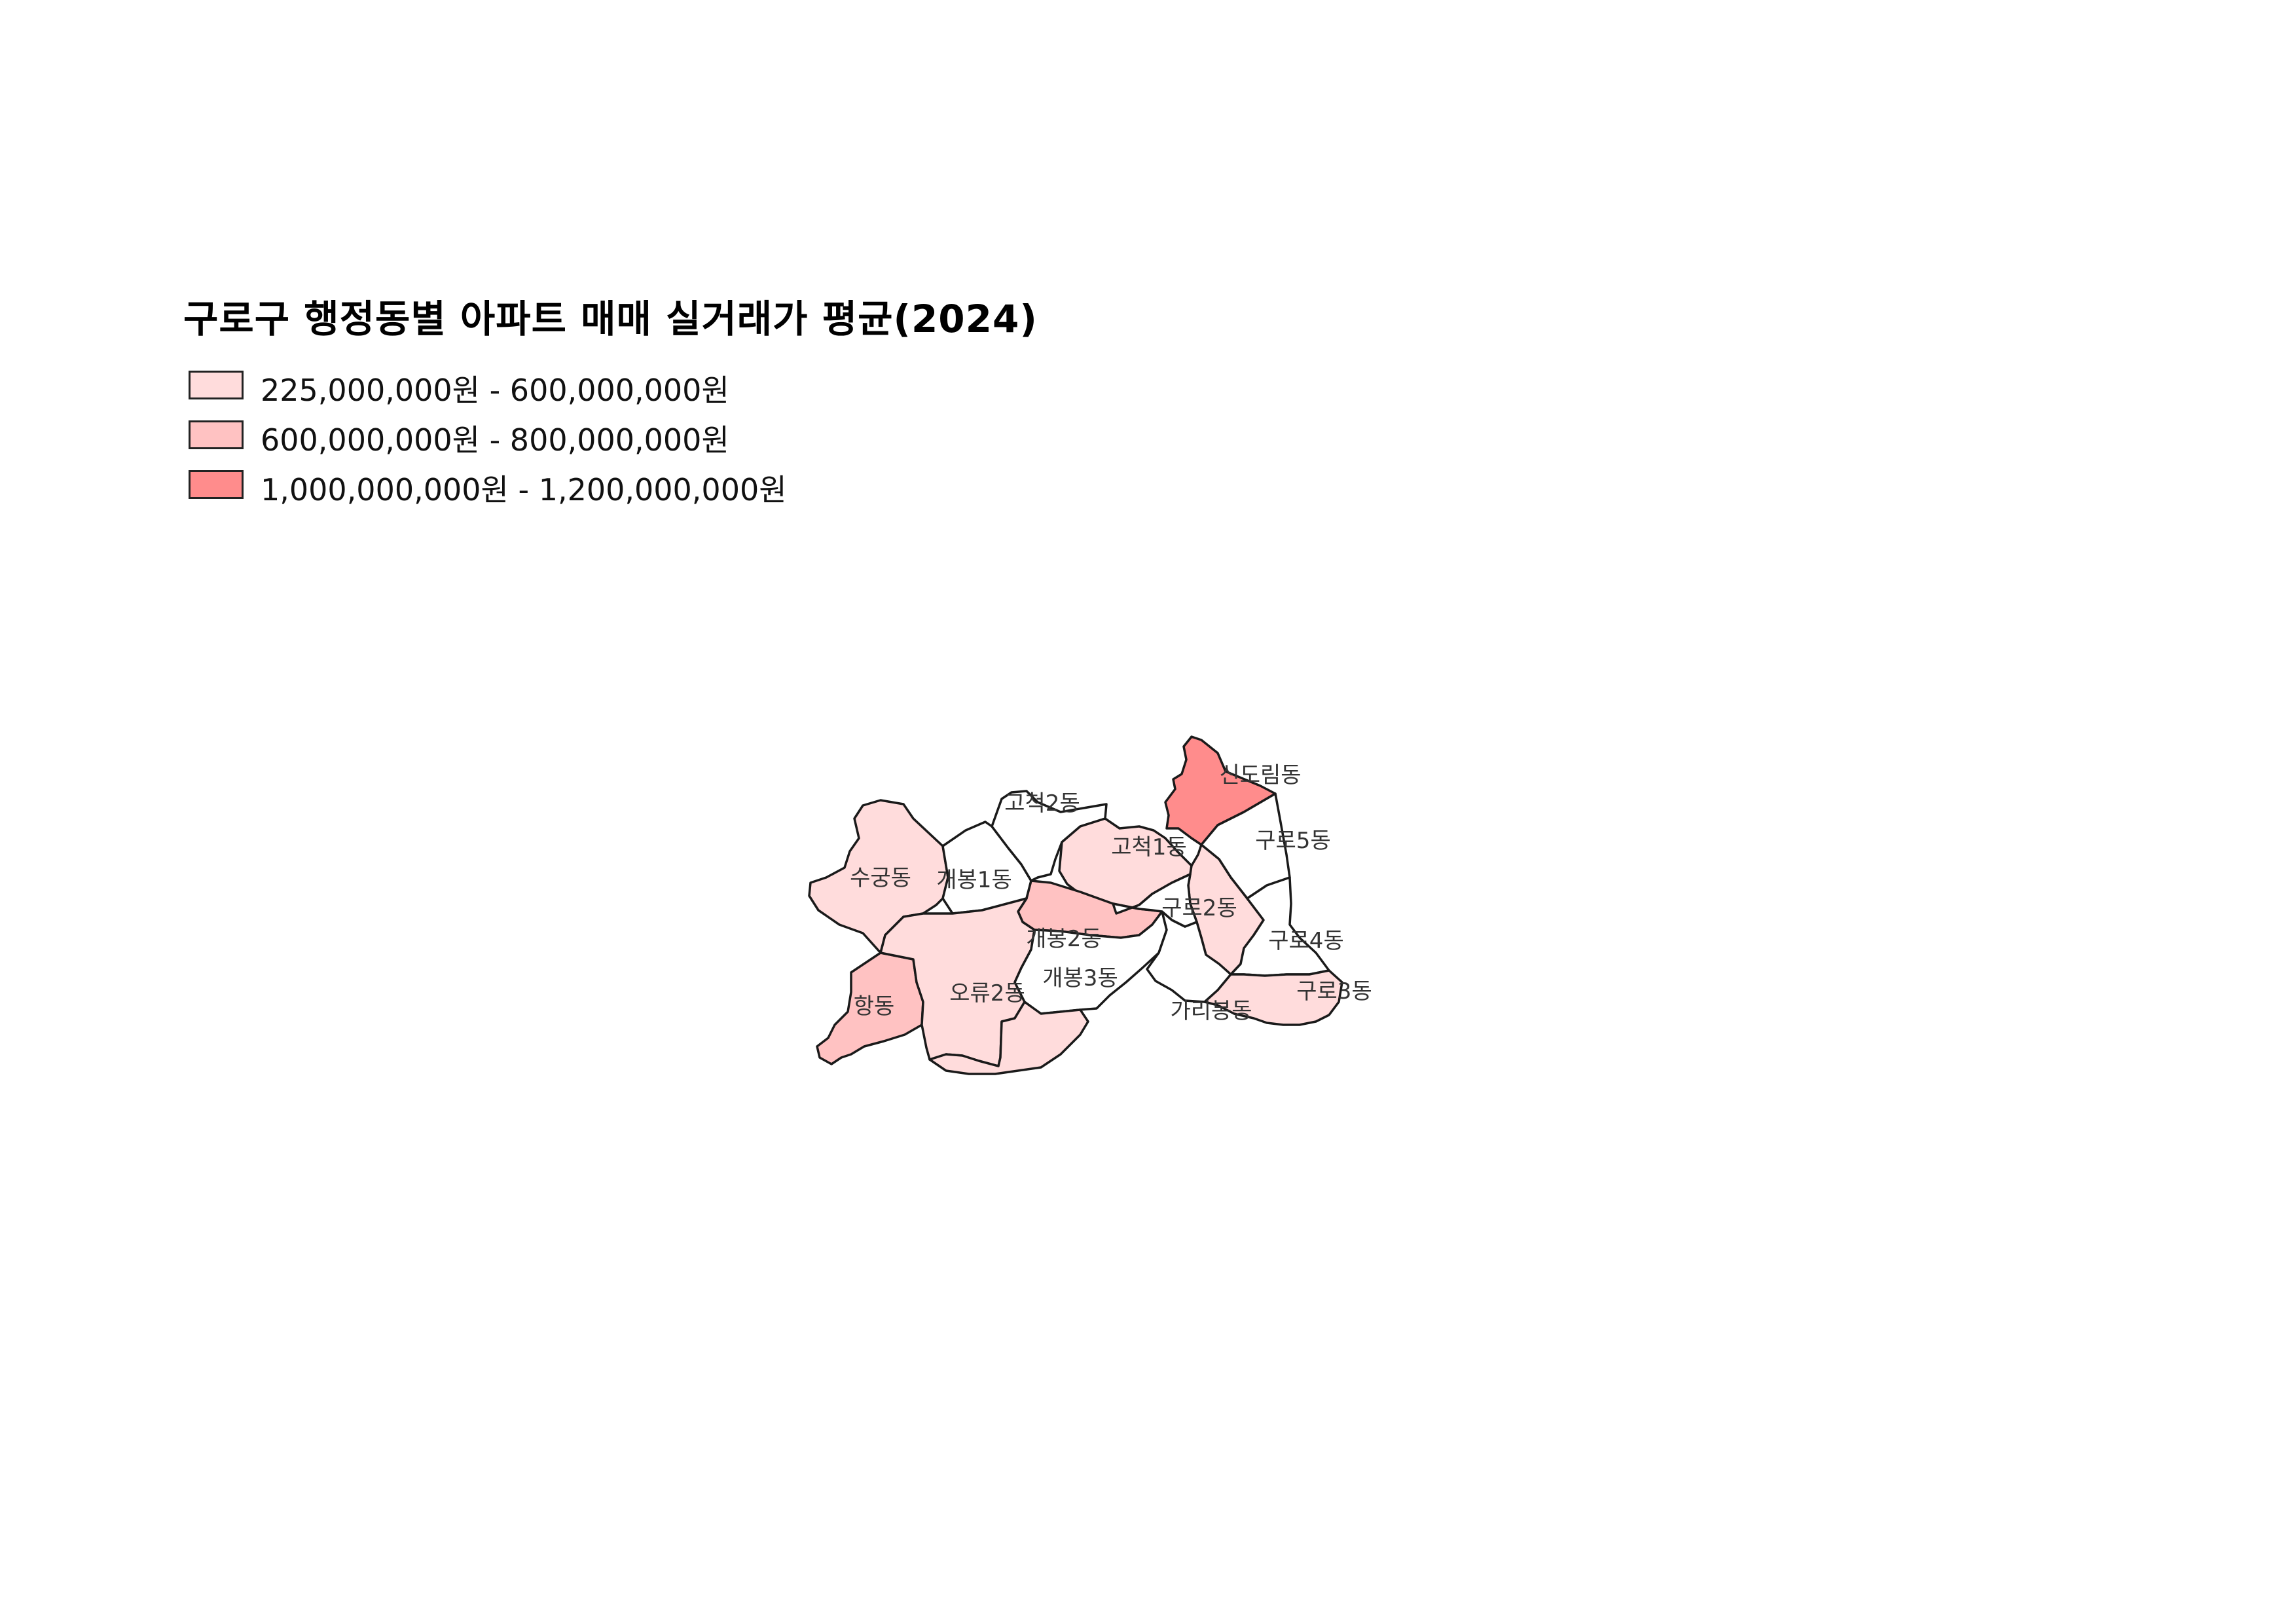  What do you see at coordinates (524, 489) in the screenshot?
I see `legend-label: 1,000,000,000원 - 1,200,000,000원` at bounding box center [524, 489].